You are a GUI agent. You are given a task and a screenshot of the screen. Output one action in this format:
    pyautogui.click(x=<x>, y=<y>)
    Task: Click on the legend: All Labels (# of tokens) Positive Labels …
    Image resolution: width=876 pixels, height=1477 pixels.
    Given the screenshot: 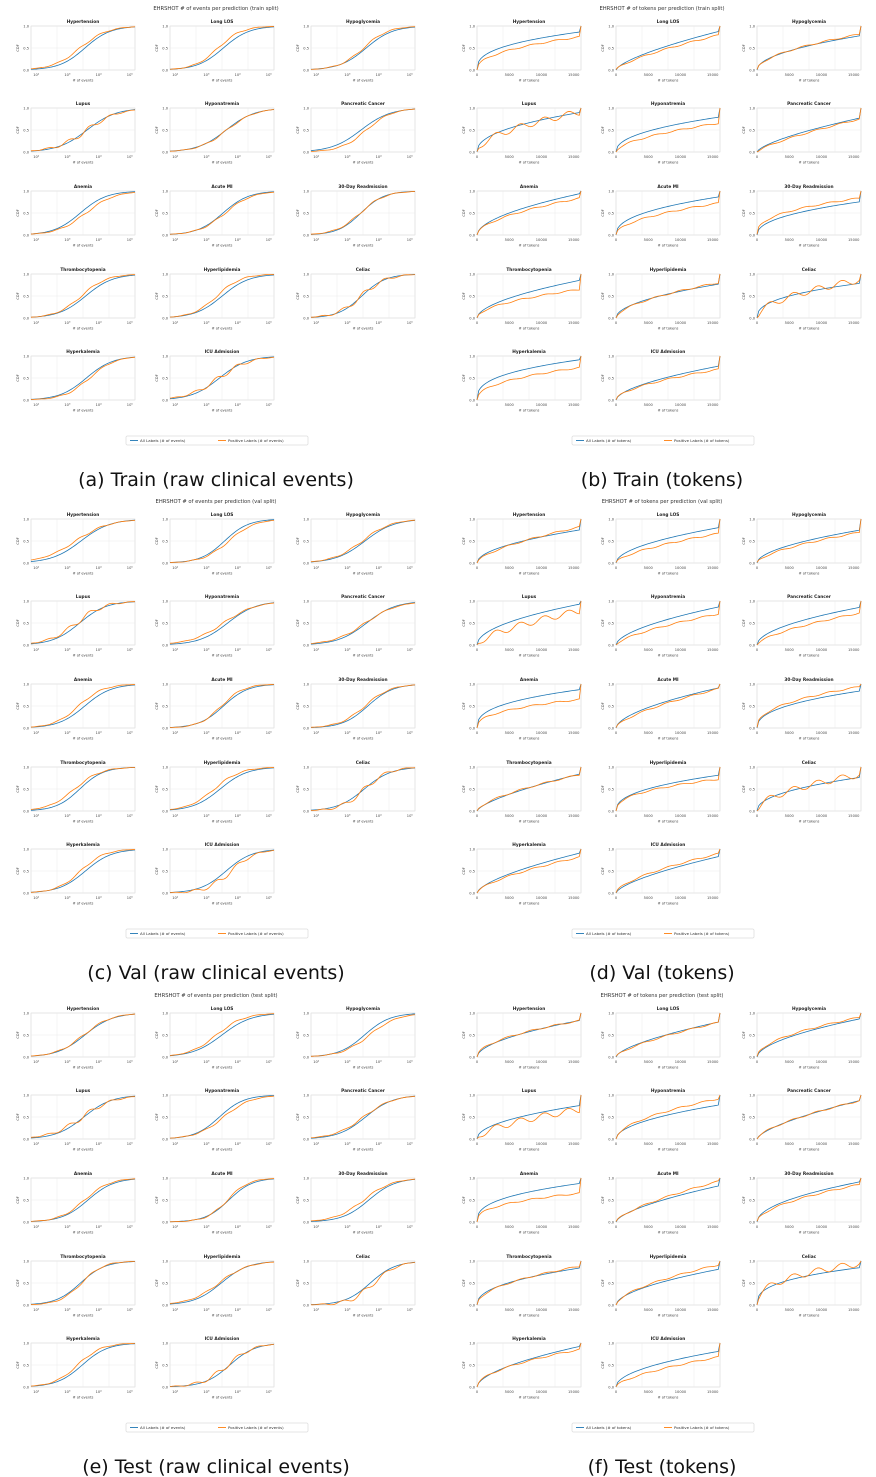 What is the action you would take?
    pyautogui.click(x=663, y=440)
    